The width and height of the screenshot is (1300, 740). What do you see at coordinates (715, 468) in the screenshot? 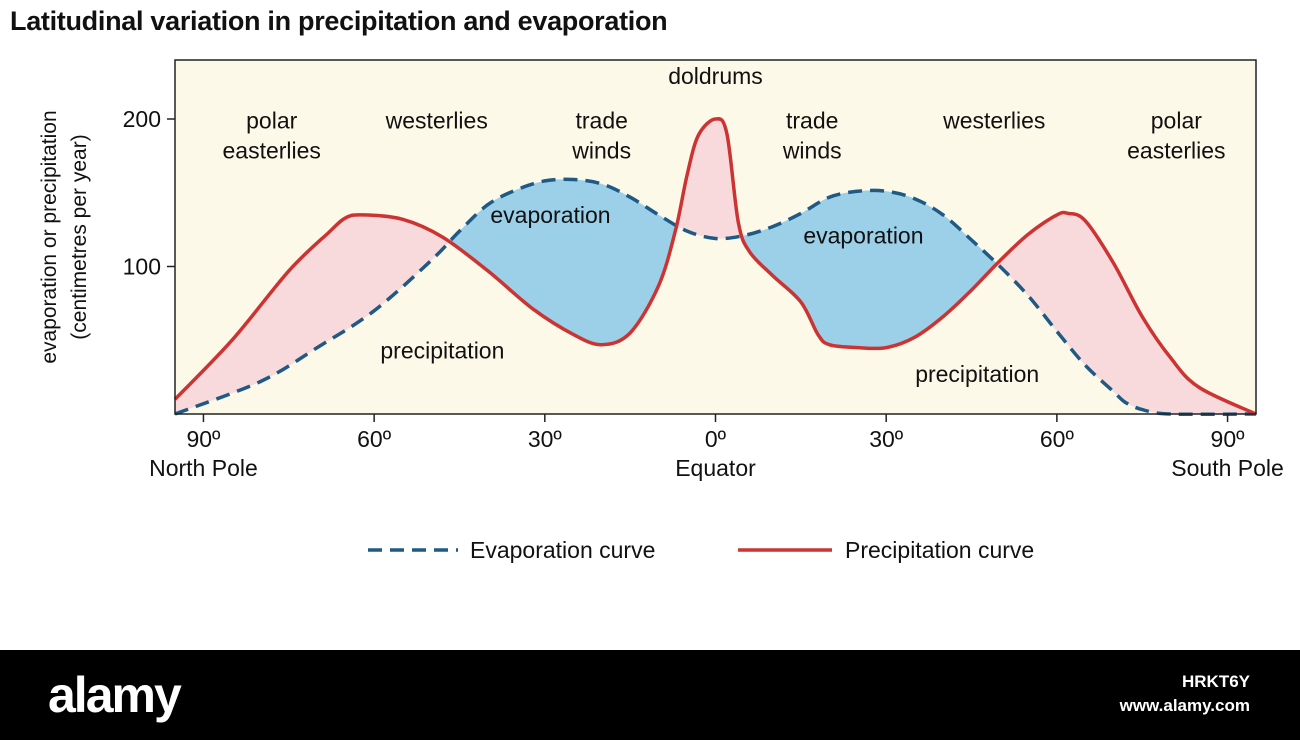
I see `x-tick-sublabel: Equator` at bounding box center [715, 468].